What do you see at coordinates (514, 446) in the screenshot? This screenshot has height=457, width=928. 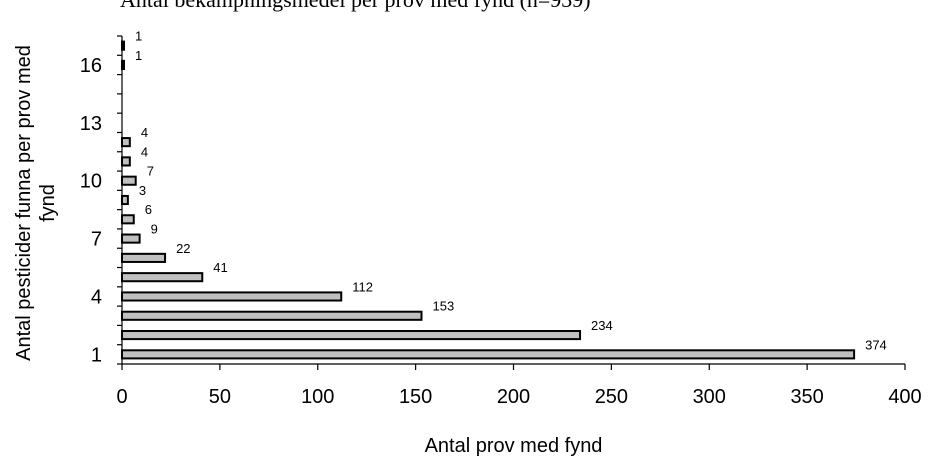 I see `x-axis-title: Antal prov med fynd` at bounding box center [514, 446].